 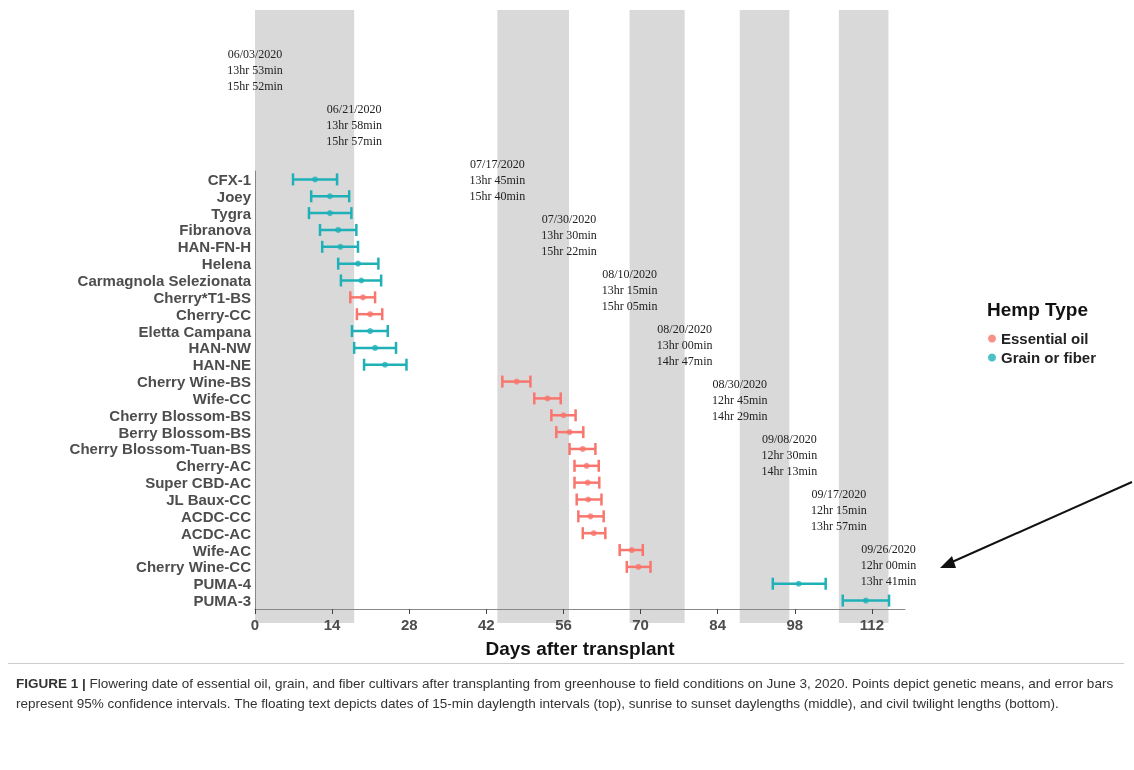 I want to click on y-tick-label: HAN-NE, so click(x=221, y=365).